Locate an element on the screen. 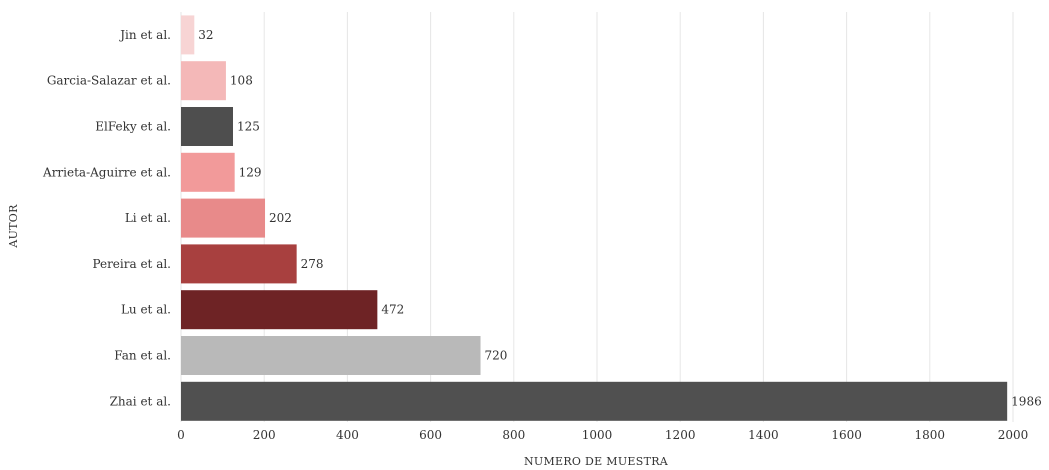 The width and height of the screenshot is (1049, 470). category-label: Garcia-Salazar et al. is located at coordinates (109, 81).